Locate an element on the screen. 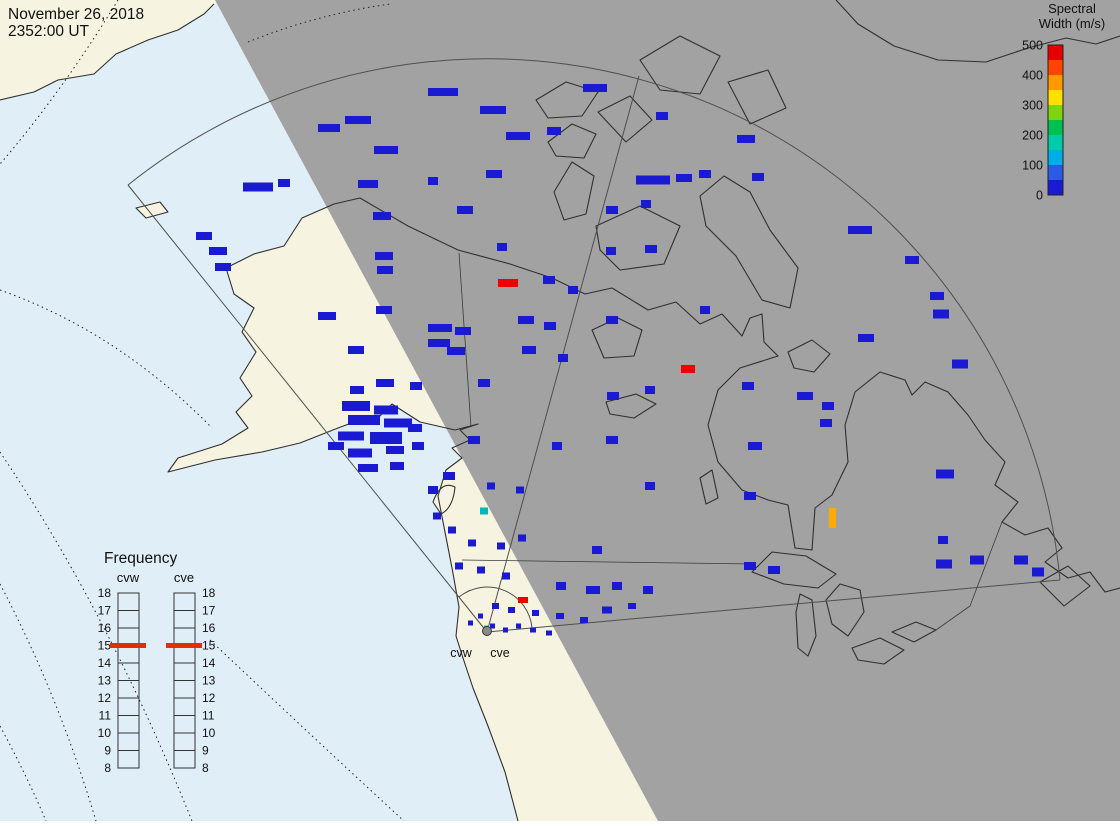  freq-active-marker is located at coordinates (184, 645).